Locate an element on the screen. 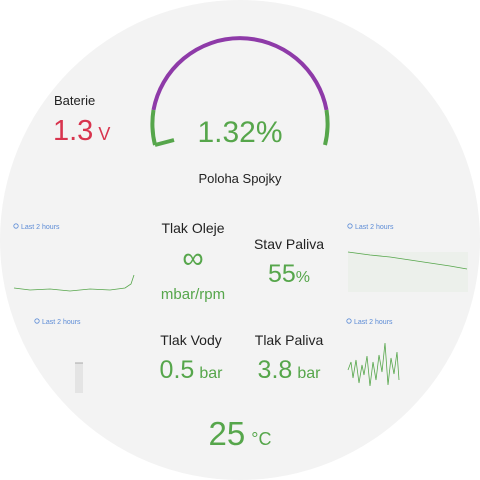  sparkline-2: Last 2 hours is located at coordinates (407, 257).